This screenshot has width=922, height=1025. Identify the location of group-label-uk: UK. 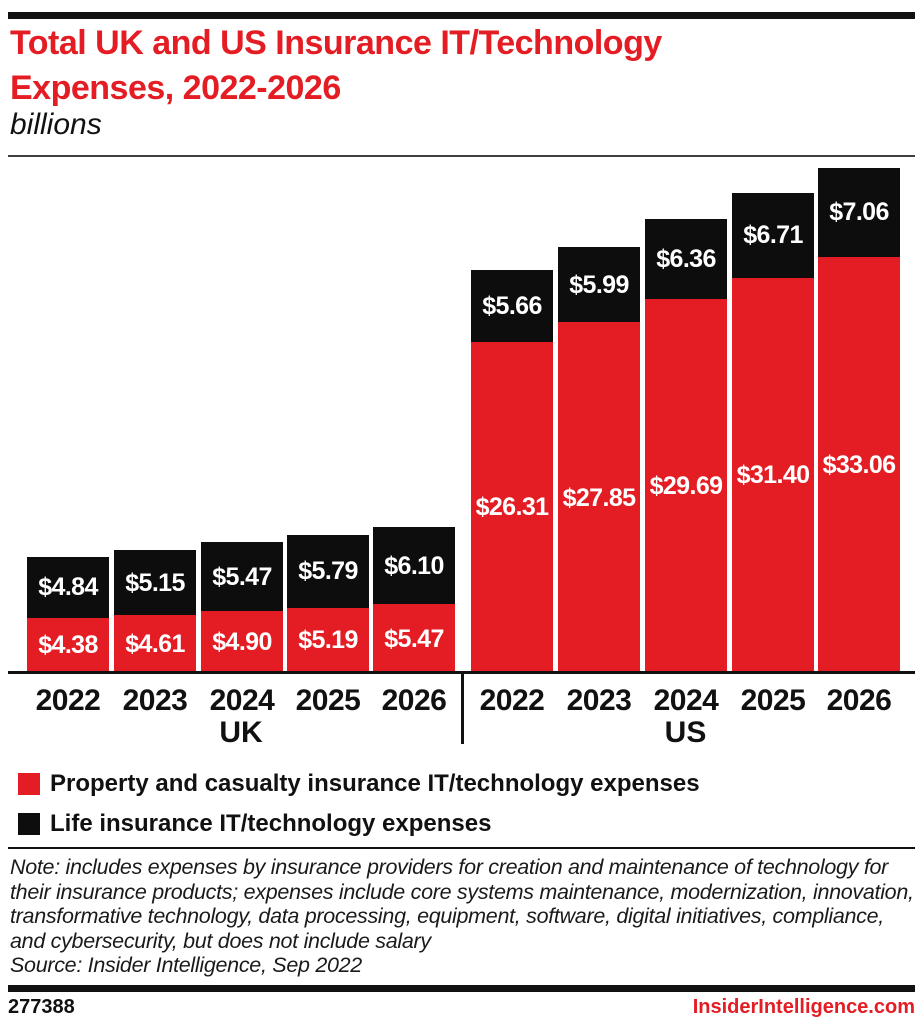
(241, 732).